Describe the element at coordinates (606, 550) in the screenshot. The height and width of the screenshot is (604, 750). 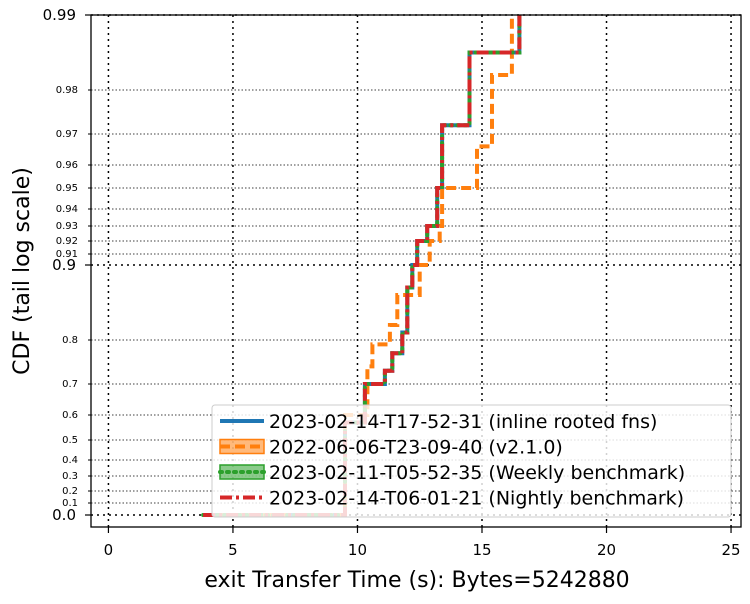
I see `x-tick-label: 20` at that location.